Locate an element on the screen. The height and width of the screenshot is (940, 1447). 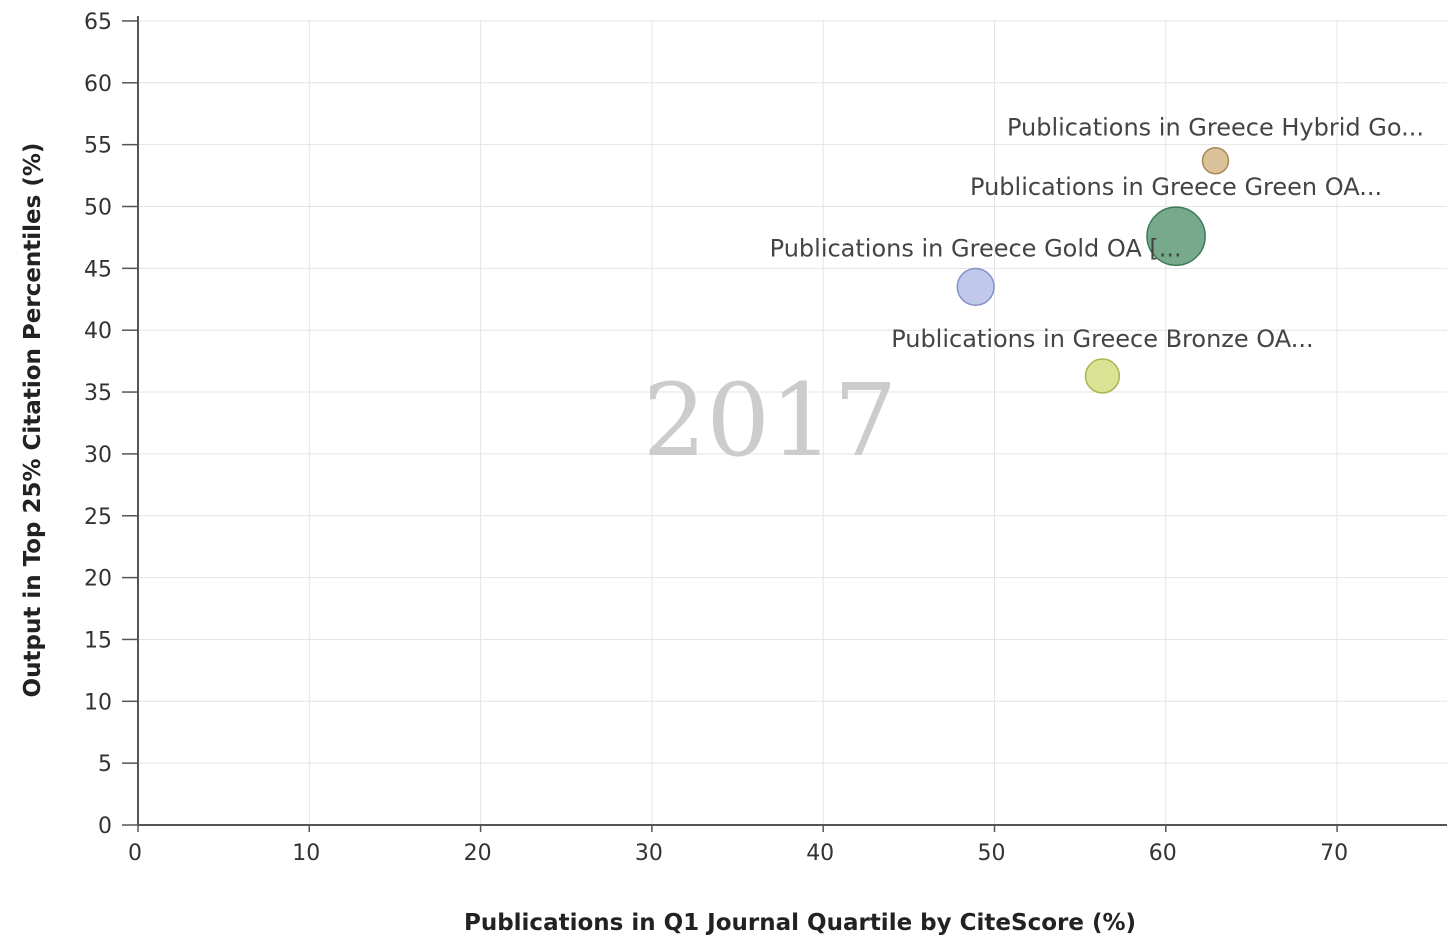
y-tick-label: 40 is located at coordinates (98, 331).